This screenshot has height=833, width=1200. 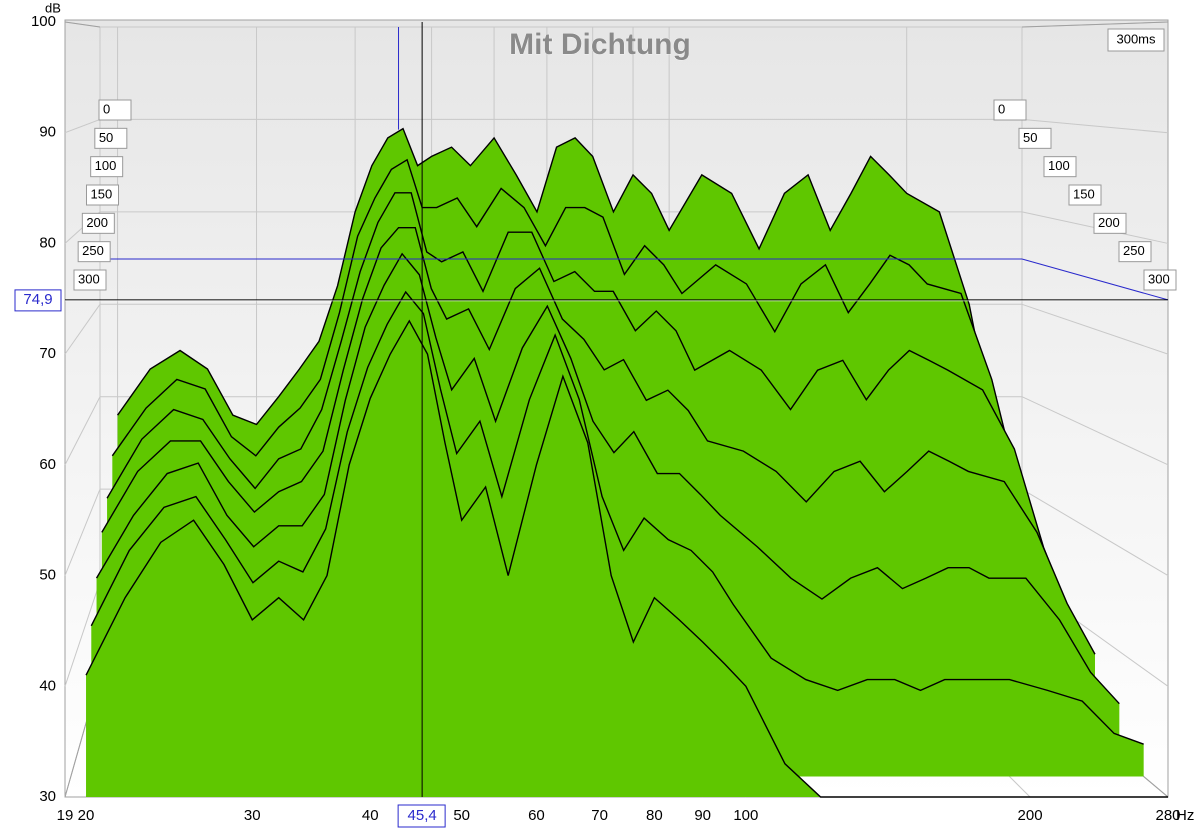 What do you see at coordinates (1167, 815) in the screenshot?
I see `x-tick-label: 280` at bounding box center [1167, 815].